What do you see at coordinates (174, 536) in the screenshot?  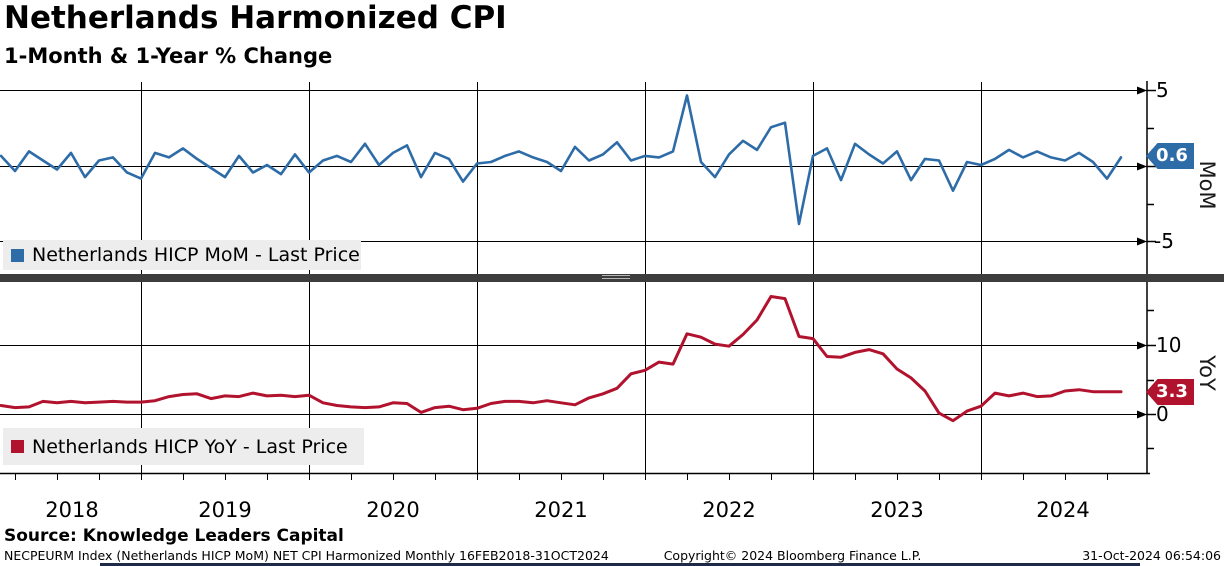 I see `source-credit: Source: Knowledge Leaders Capital` at bounding box center [174, 536].